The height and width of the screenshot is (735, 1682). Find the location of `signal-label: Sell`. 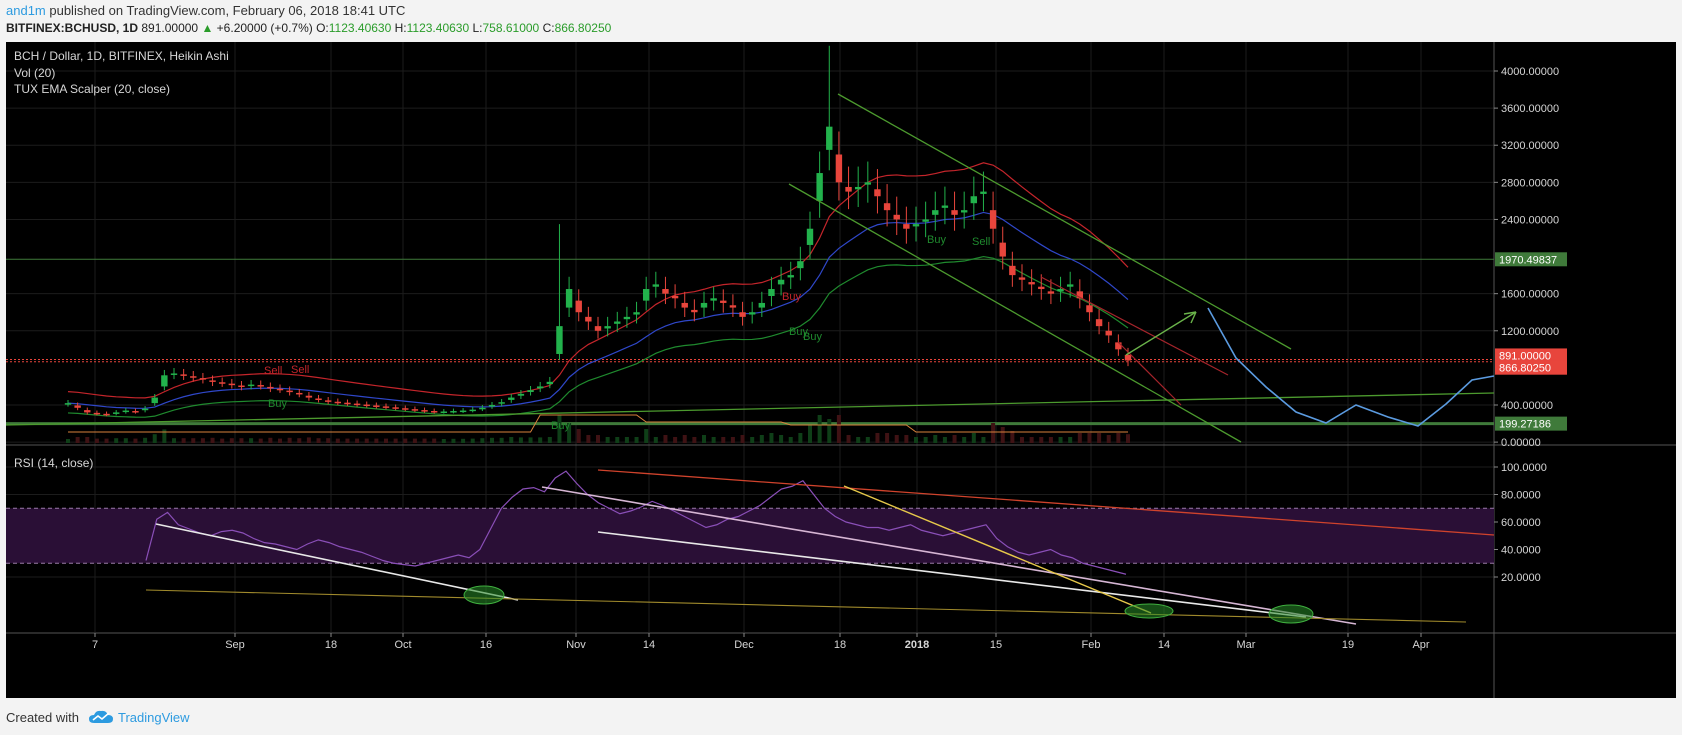

signal-label: Sell is located at coordinates (273, 371).